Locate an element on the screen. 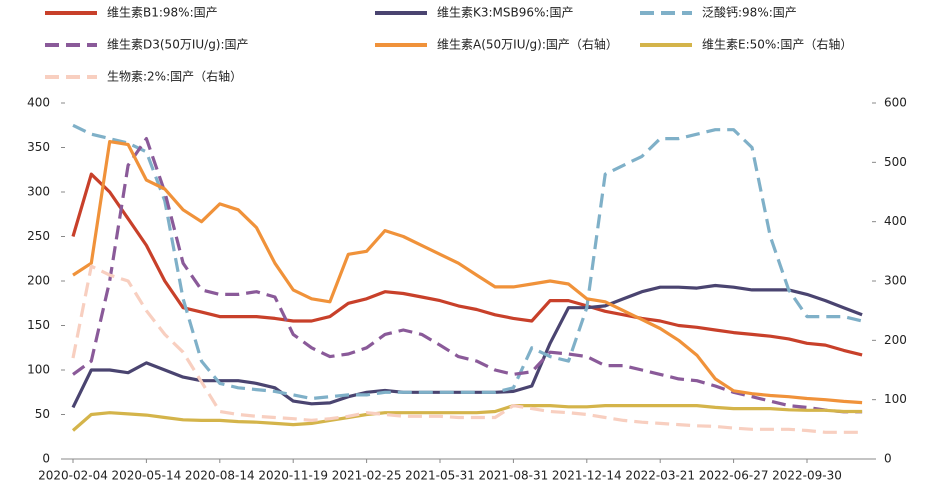 Image resolution: width=938 pixels, height=486 pixels. y-tick-label: 250 is located at coordinates (38, 236).